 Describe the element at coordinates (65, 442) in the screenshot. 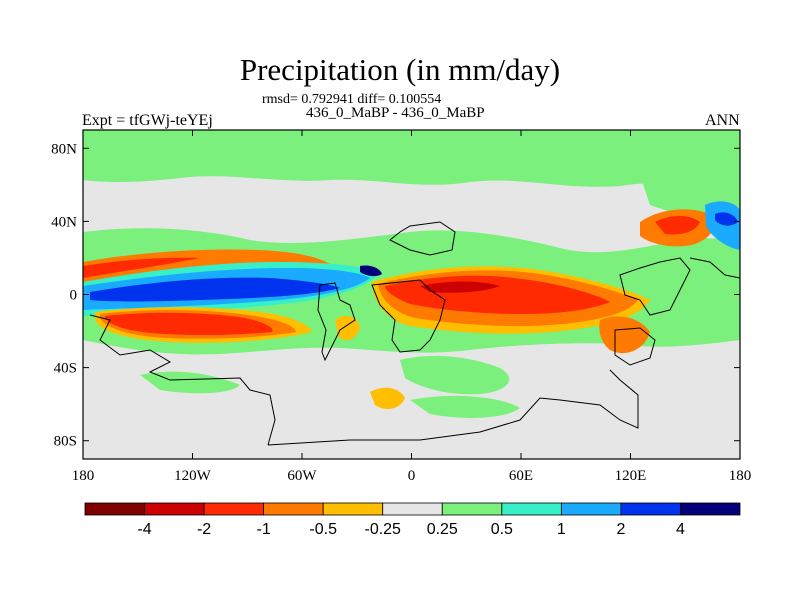

I see `y-tick-label: 80S` at that location.